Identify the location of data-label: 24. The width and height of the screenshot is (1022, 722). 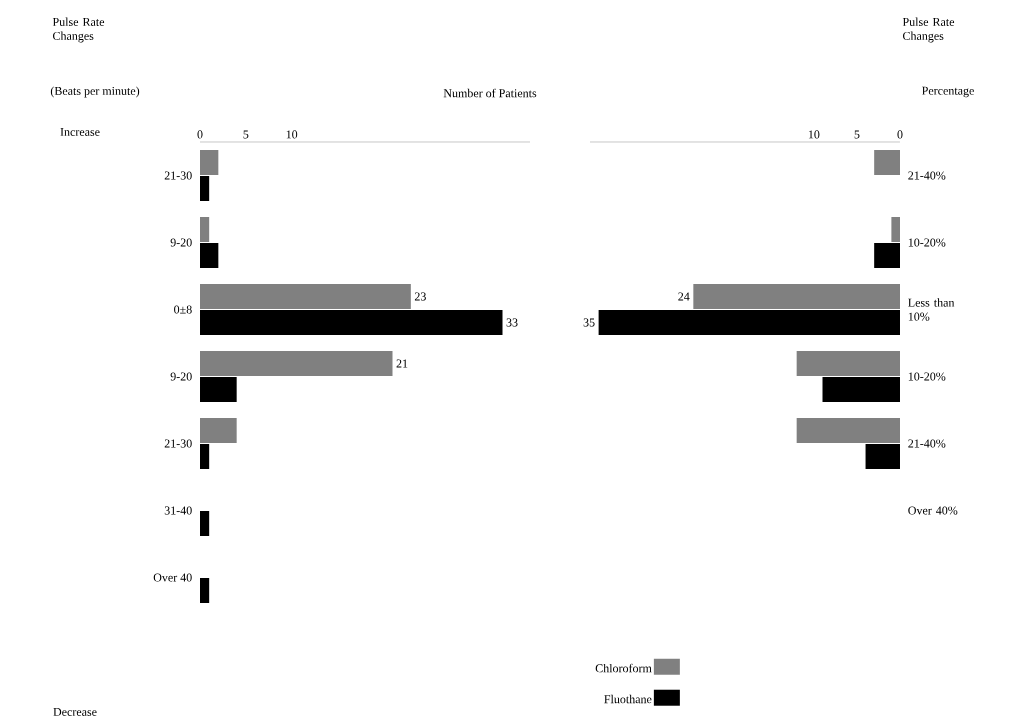
(684, 296).